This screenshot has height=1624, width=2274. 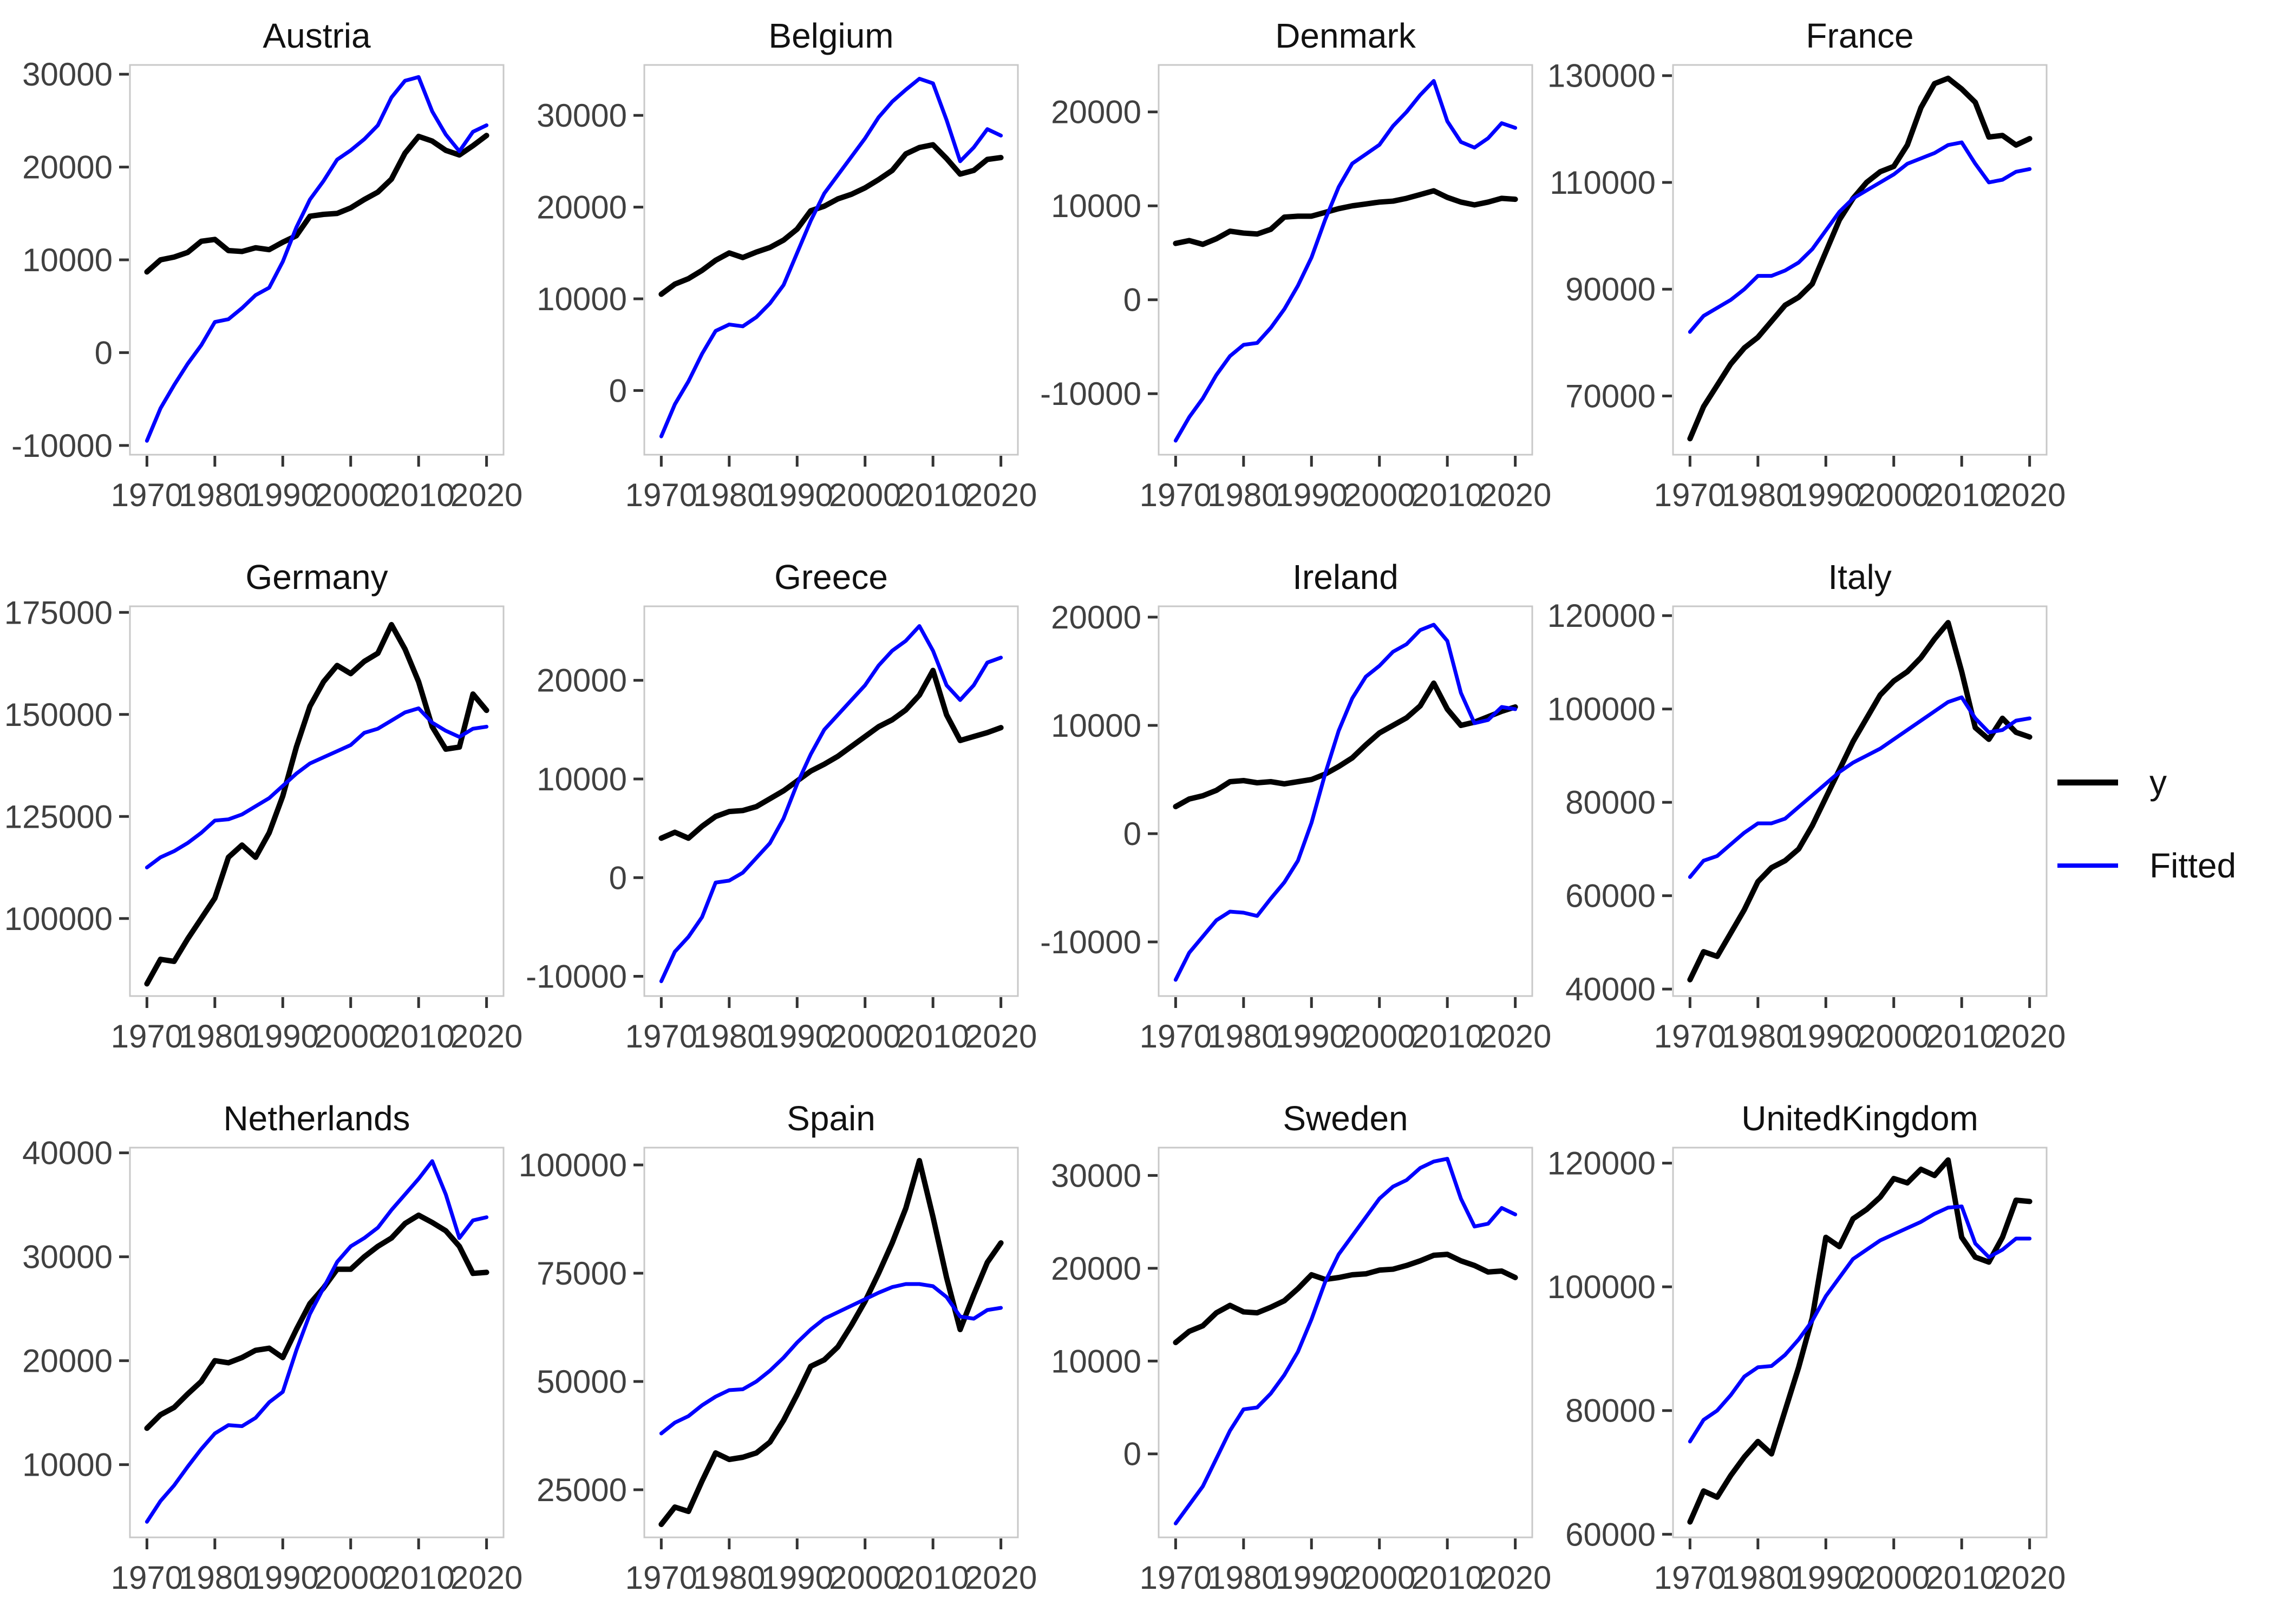 What do you see at coordinates (1603, 183) in the screenshot?
I see `y-tick-label: 110000` at bounding box center [1603, 183].